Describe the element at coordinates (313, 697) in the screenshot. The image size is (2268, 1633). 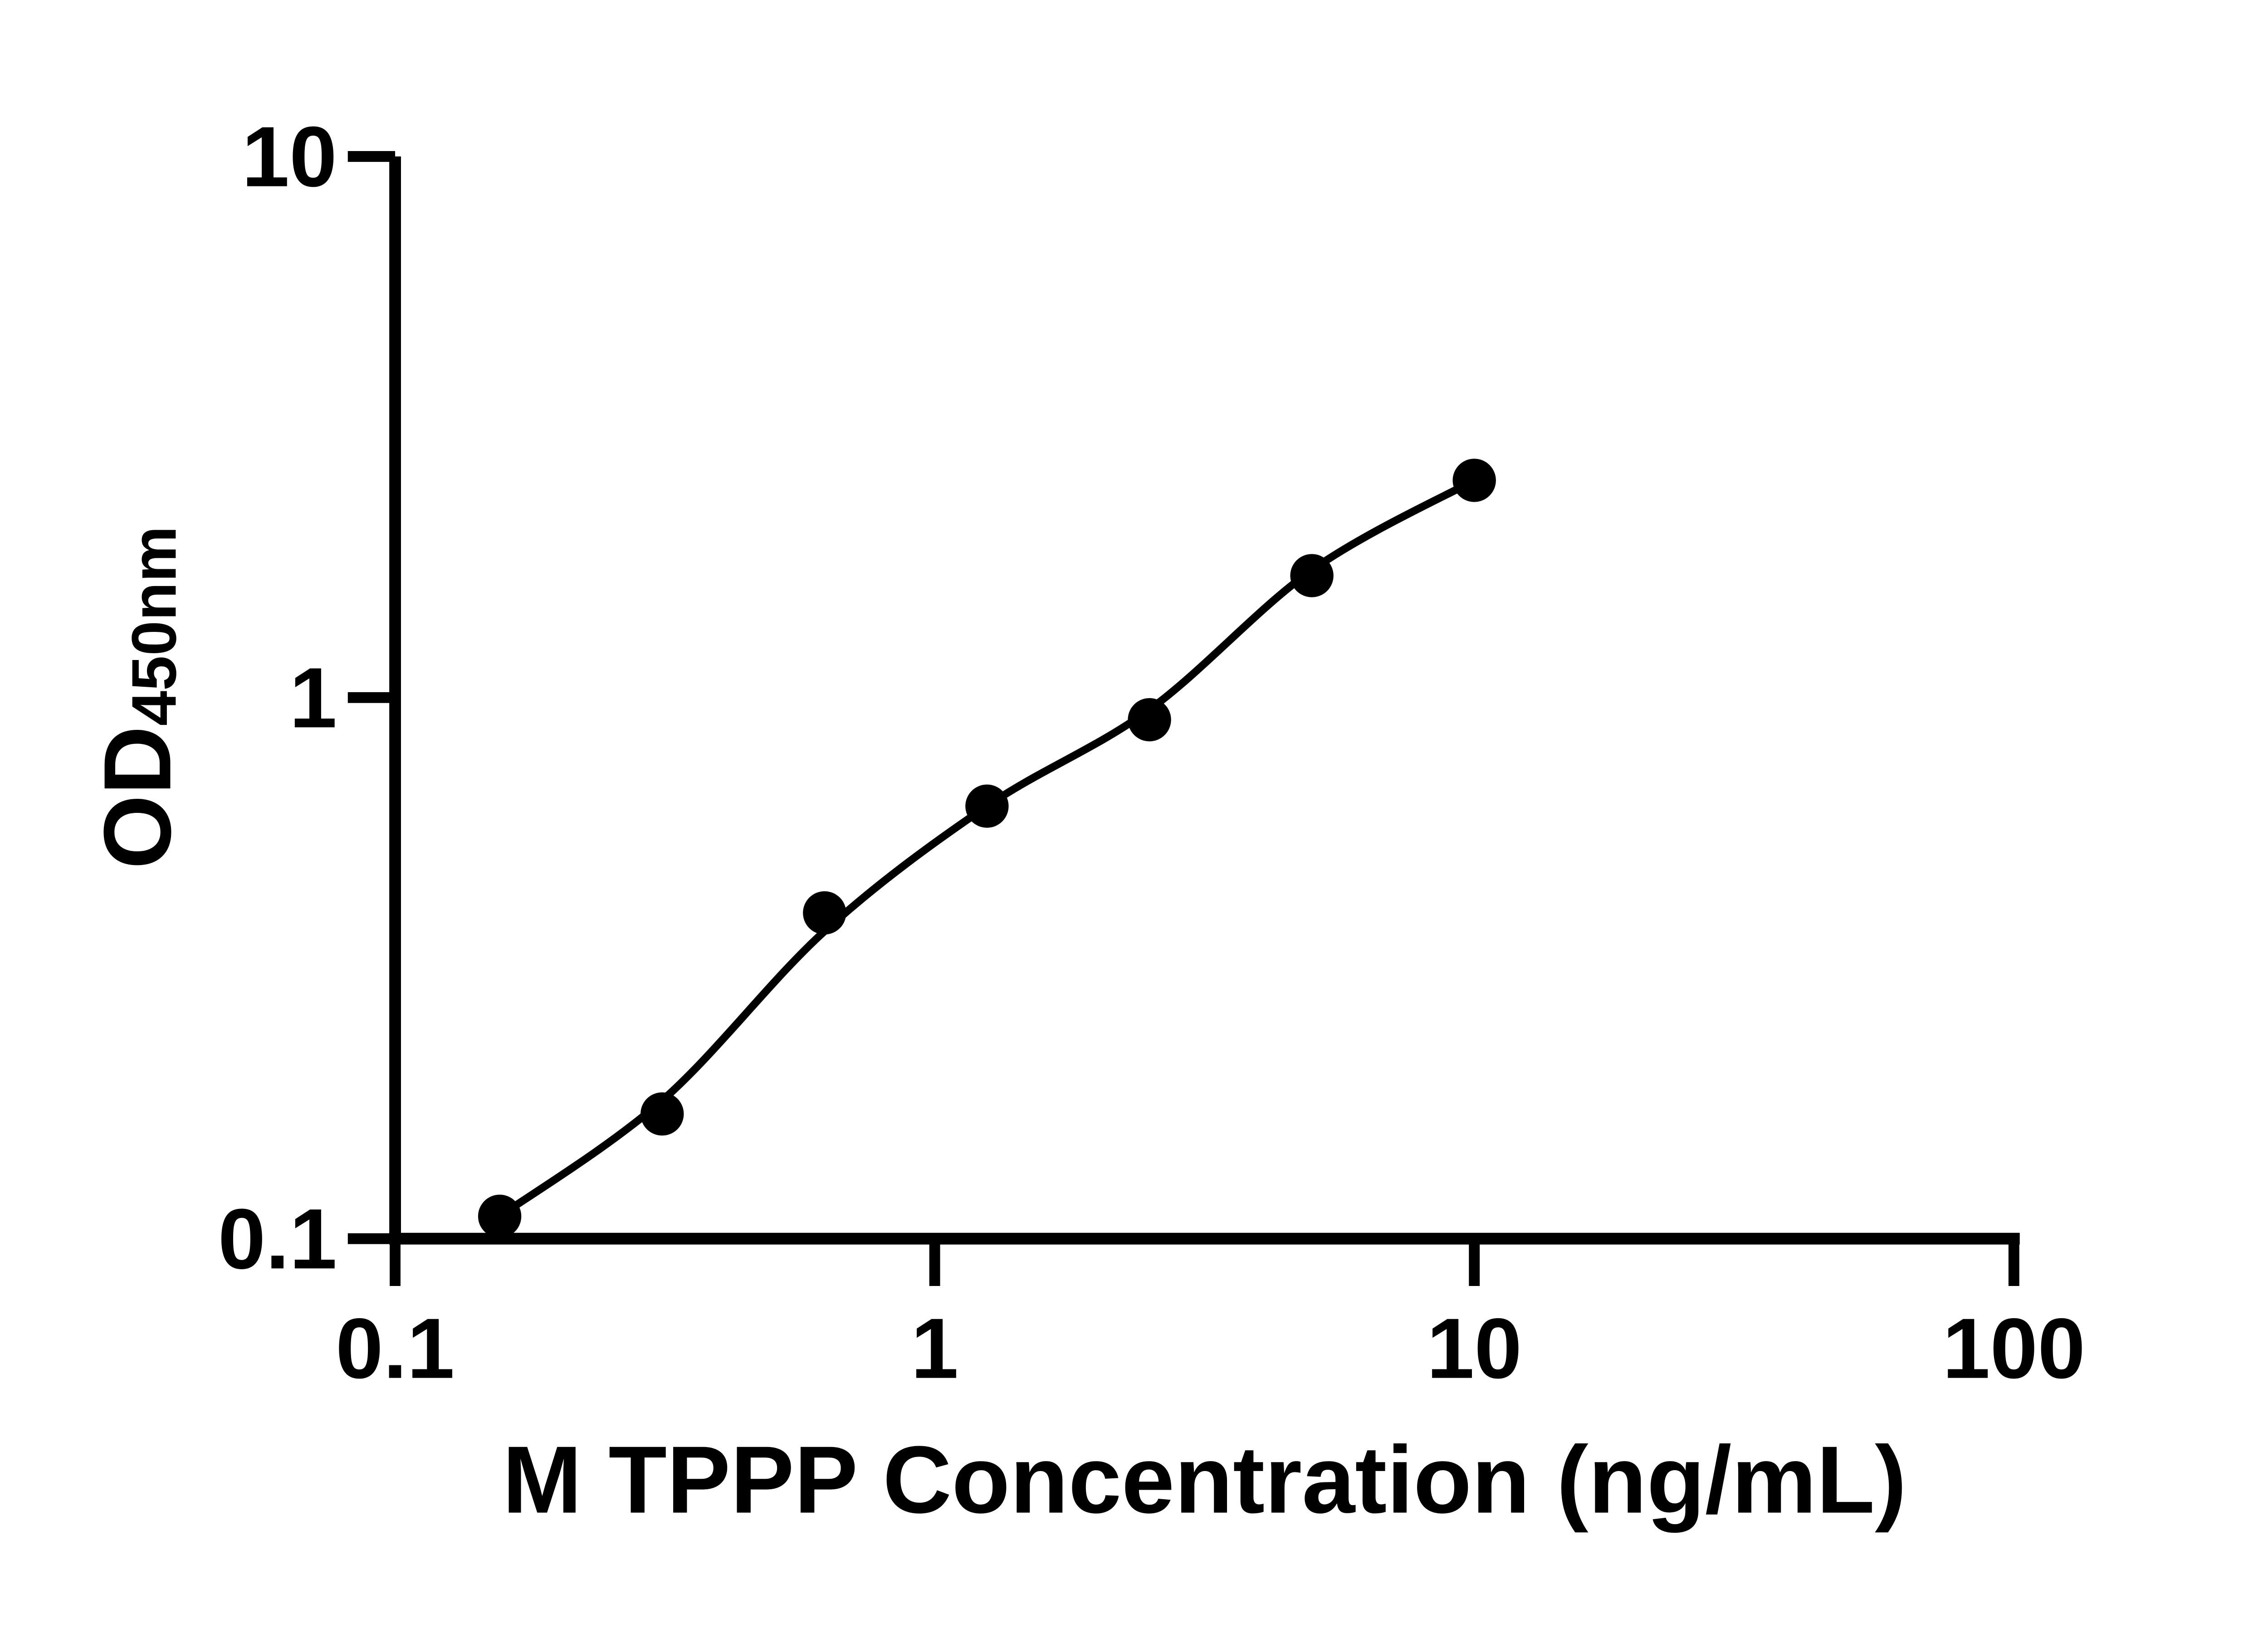
I see `y-tick-label-1: 1` at that location.